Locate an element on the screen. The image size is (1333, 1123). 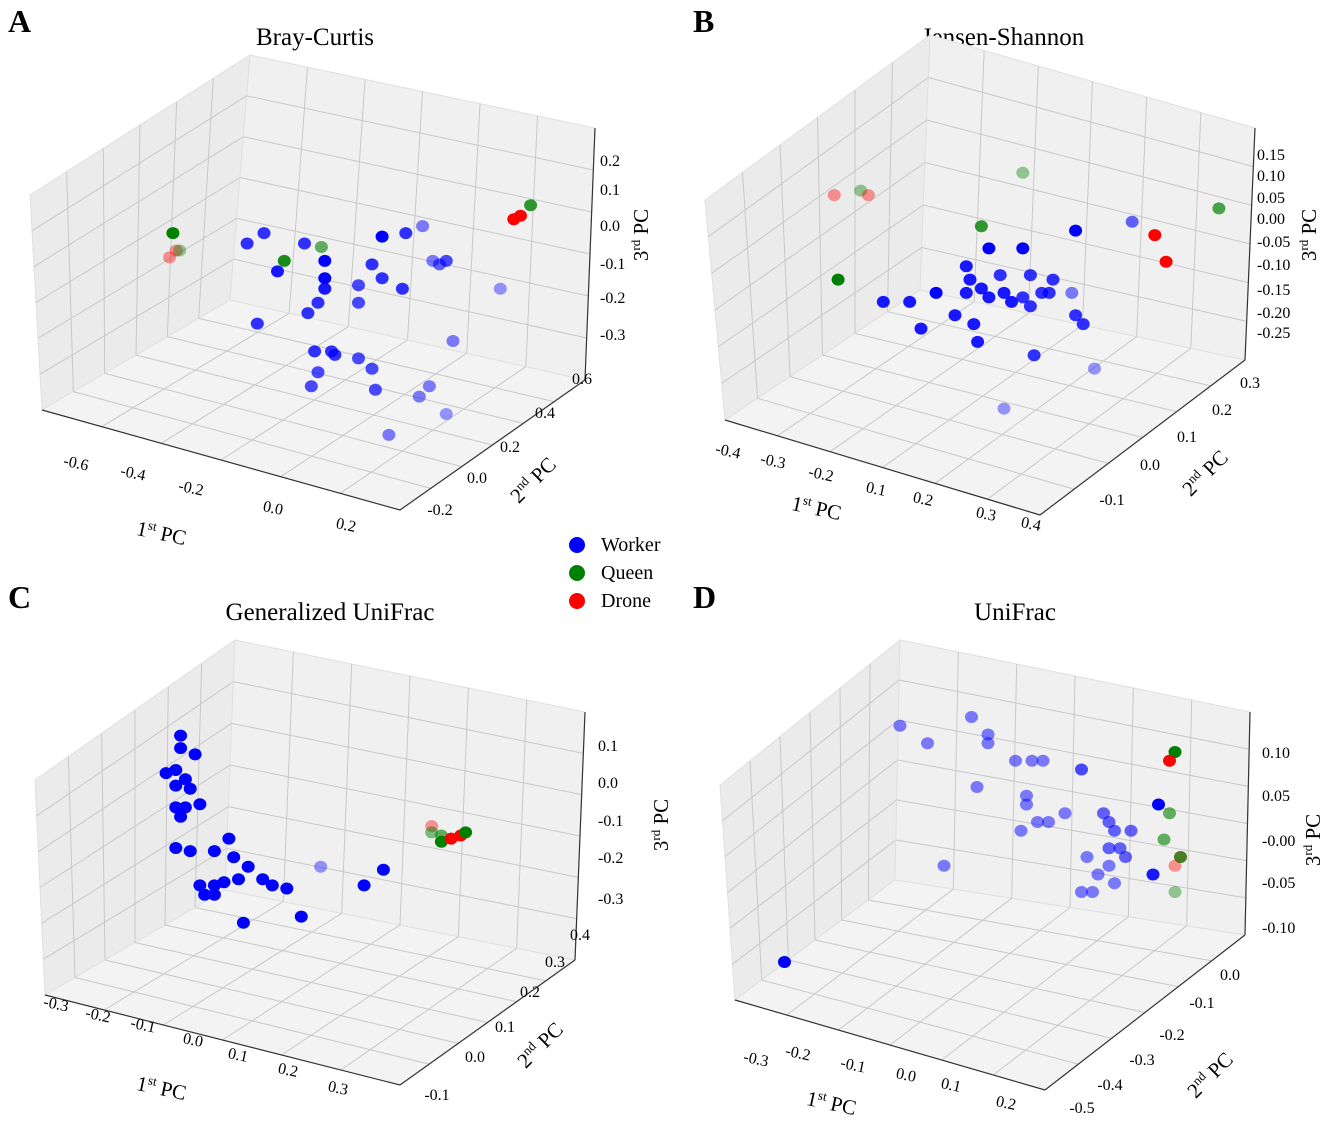
z-tick-label: -0.3 is located at coordinates (612, 335).